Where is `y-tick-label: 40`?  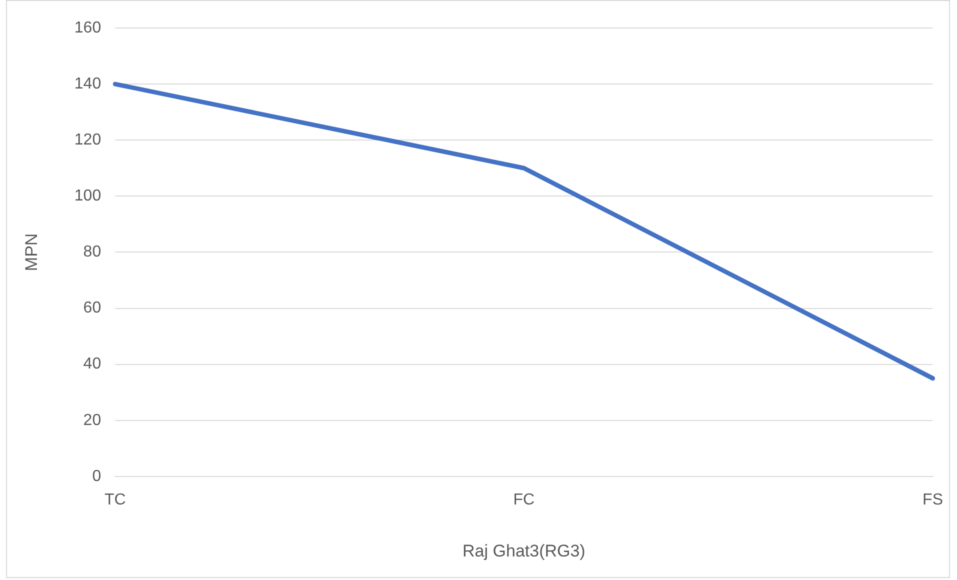 y-tick-label: 40 is located at coordinates (92, 364).